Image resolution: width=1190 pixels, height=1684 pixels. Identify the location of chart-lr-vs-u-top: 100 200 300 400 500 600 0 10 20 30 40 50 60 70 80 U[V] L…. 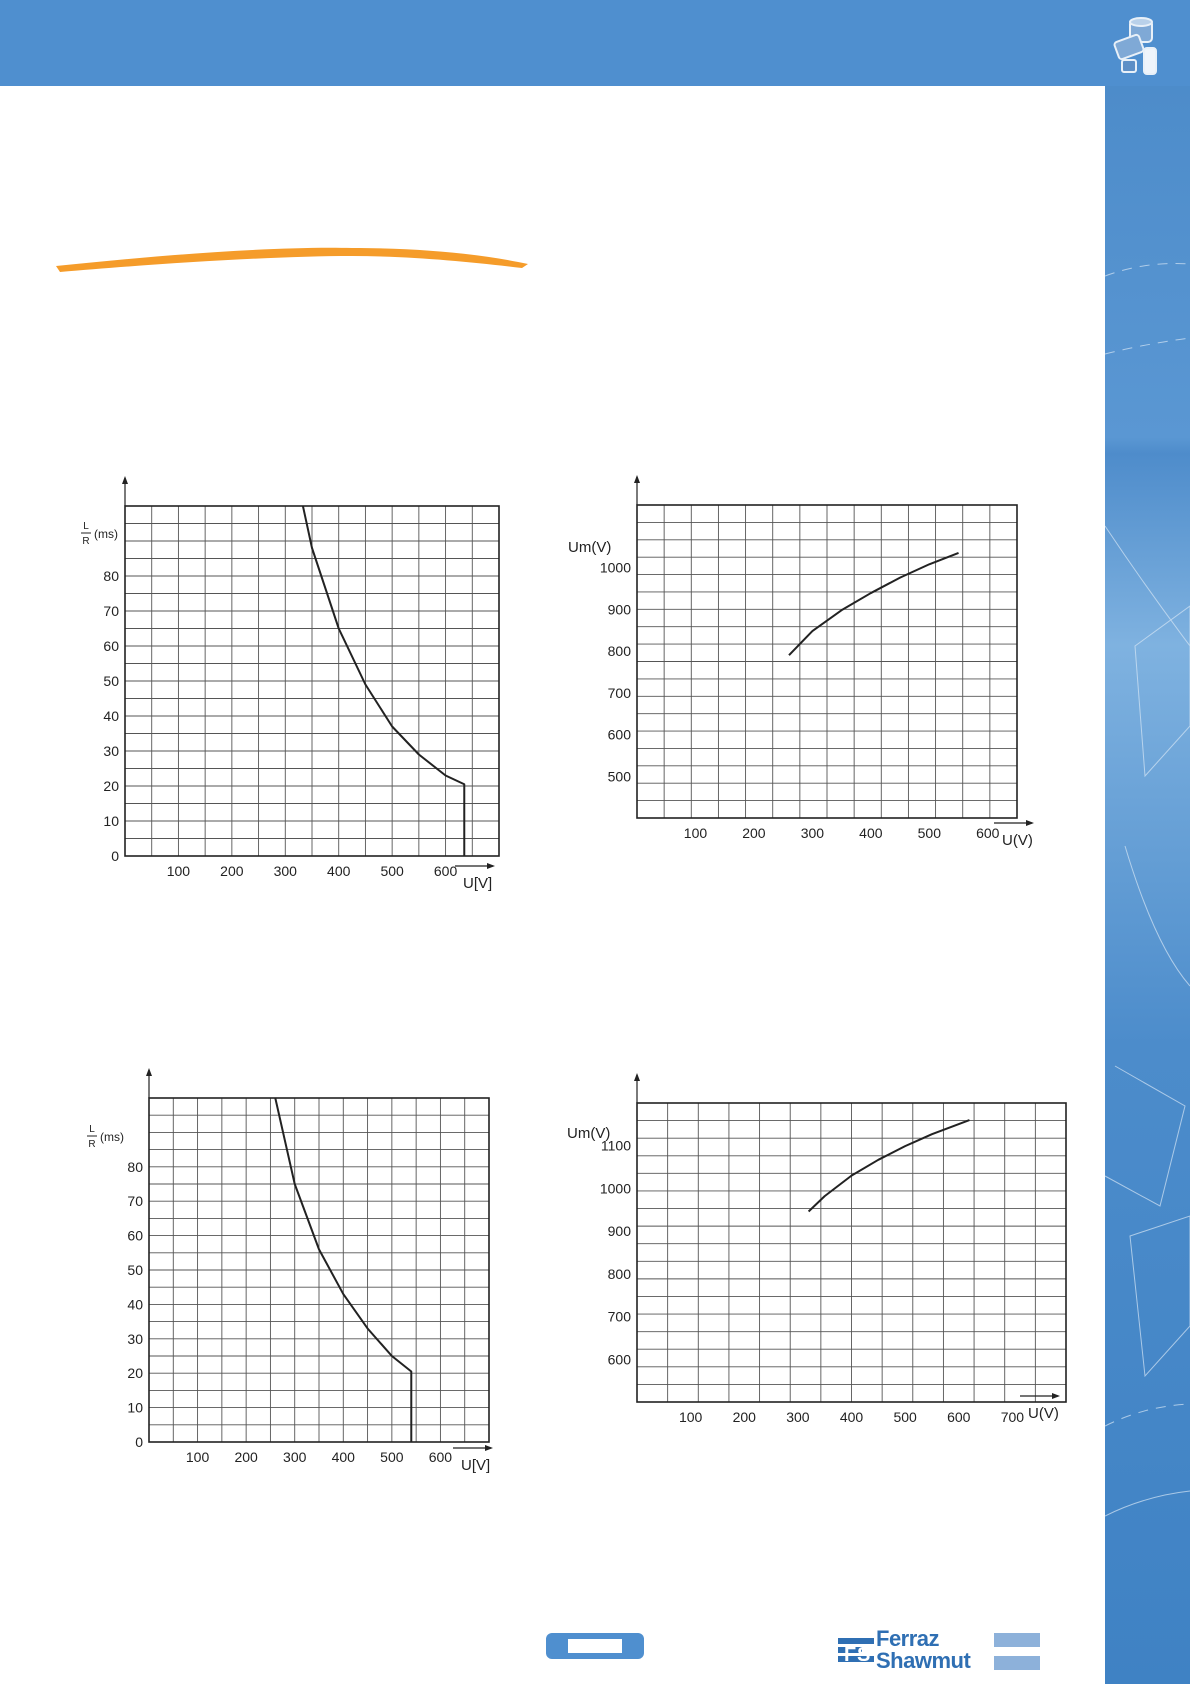
(290, 684).